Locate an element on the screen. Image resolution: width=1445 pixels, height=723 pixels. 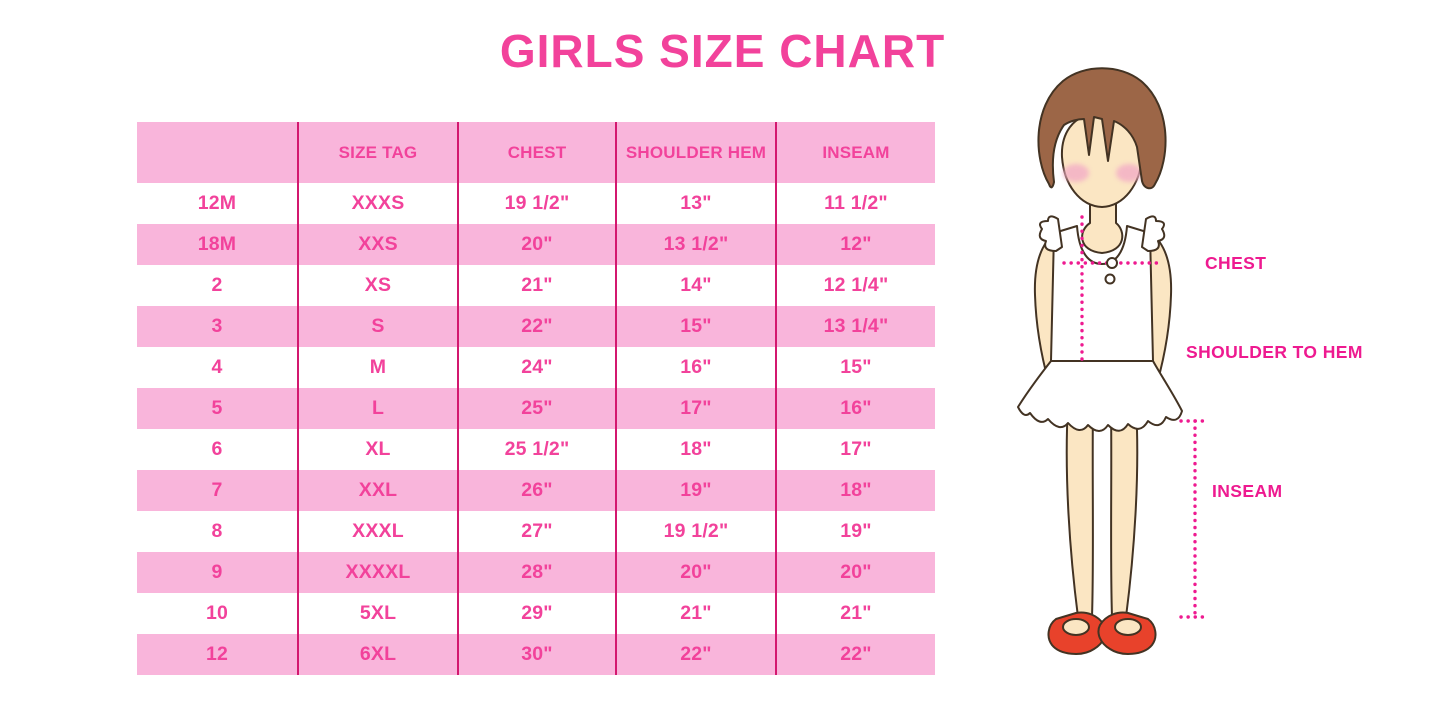
size-cell: 3 is located at coordinates (218, 326).